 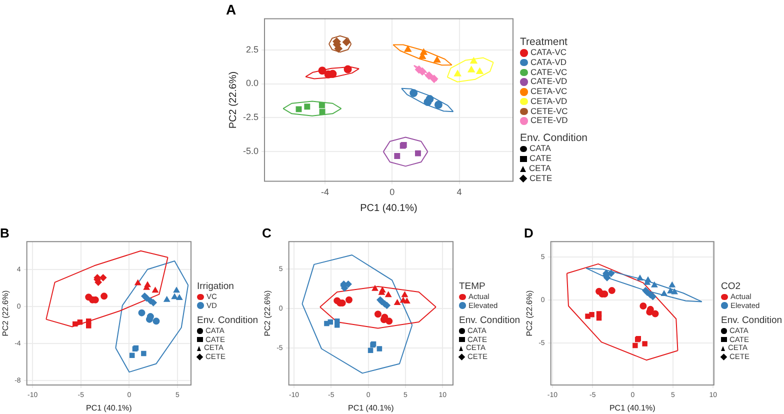 I want to click on y-tick-label: -5.0, so click(x=250, y=151).